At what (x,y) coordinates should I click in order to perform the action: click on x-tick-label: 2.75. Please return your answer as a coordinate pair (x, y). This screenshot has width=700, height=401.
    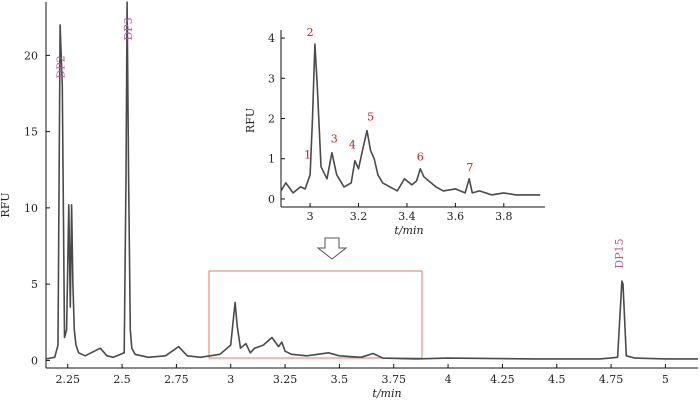
    Looking at the image, I should click on (176, 379).